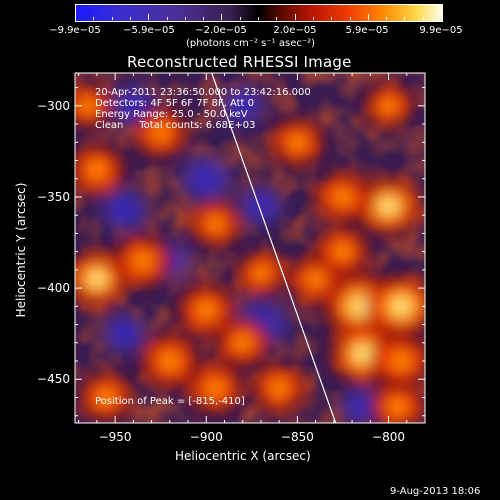 Image resolution: width=500 pixels, height=500 pixels. I want to click on y-tick-label: −450, so click(53, 379).